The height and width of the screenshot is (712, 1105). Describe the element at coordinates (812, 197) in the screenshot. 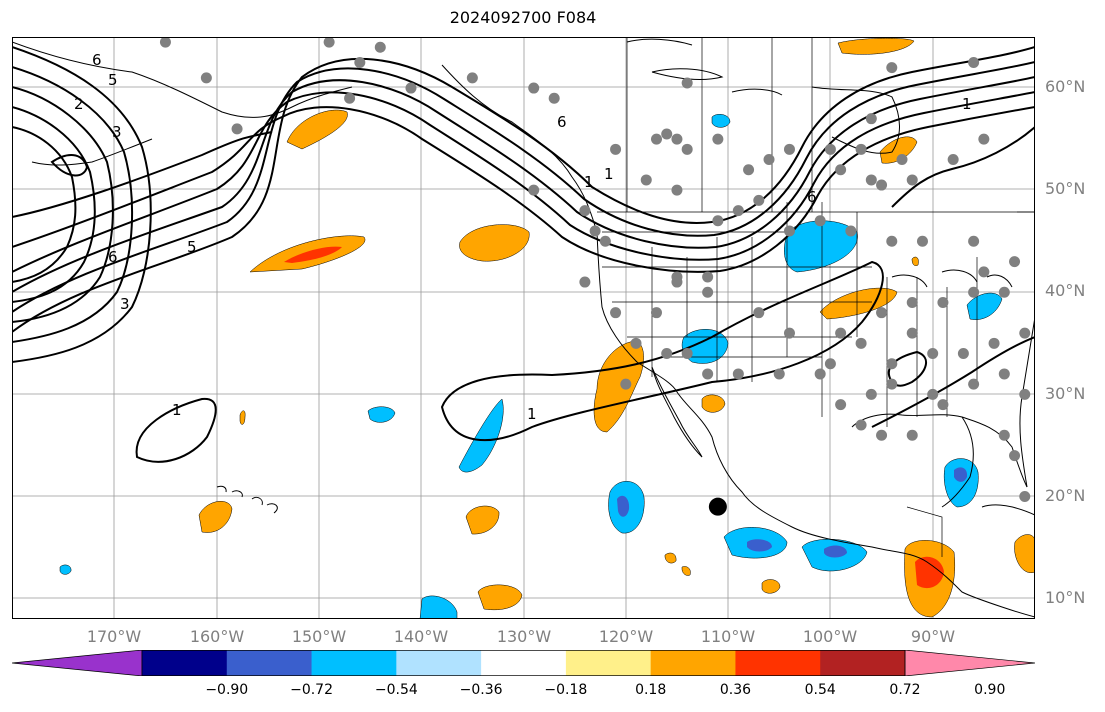

I see `contour-label: 6` at that location.